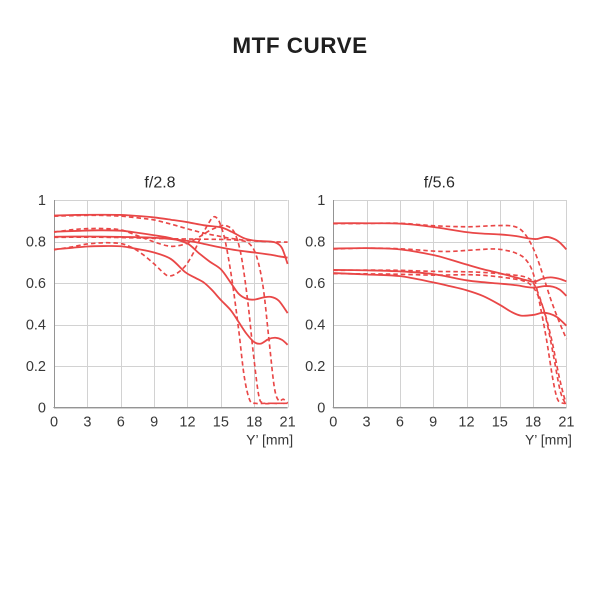  Describe the element at coordinates (300, 45) in the screenshot. I see `page-title: MTF CURVE` at that location.